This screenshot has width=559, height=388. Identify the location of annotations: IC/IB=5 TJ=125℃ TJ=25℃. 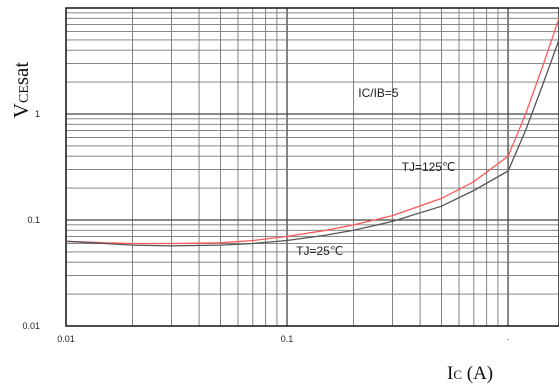
(375, 172).